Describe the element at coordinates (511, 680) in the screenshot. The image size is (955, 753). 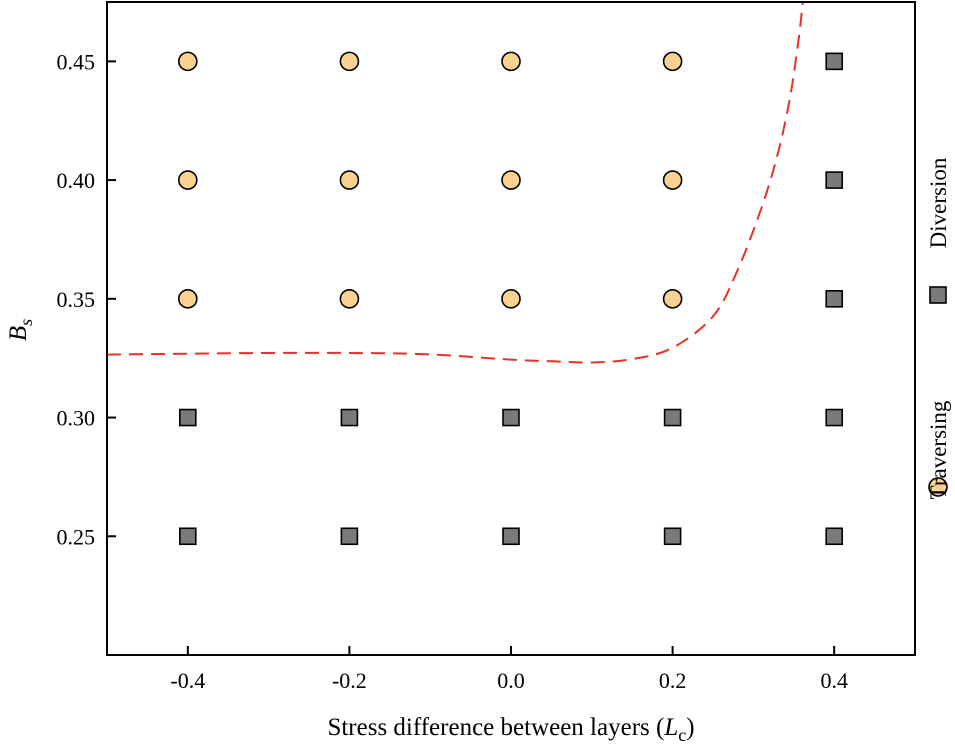
I see `x-tick-label: 0.0` at that location.